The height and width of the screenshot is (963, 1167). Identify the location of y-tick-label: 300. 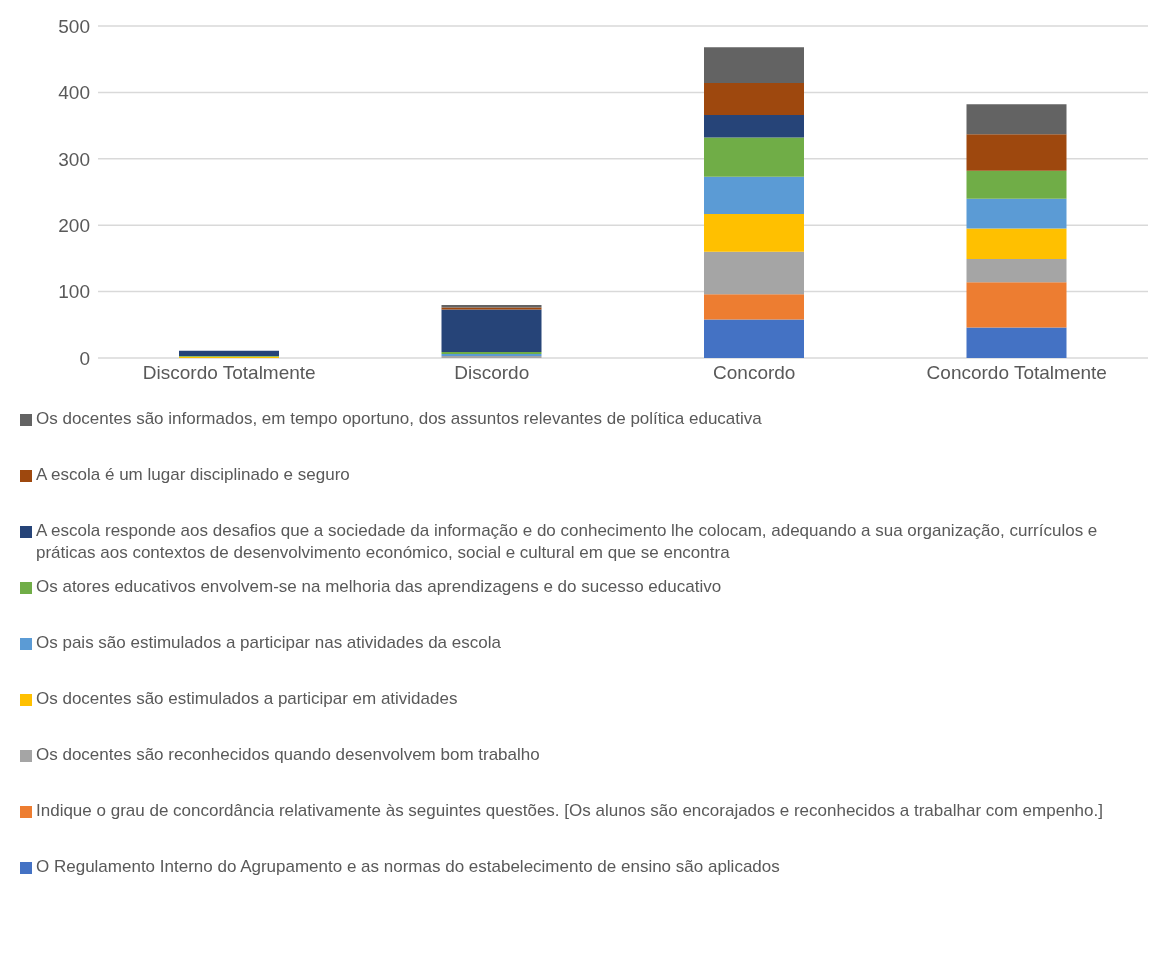
(74, 159).